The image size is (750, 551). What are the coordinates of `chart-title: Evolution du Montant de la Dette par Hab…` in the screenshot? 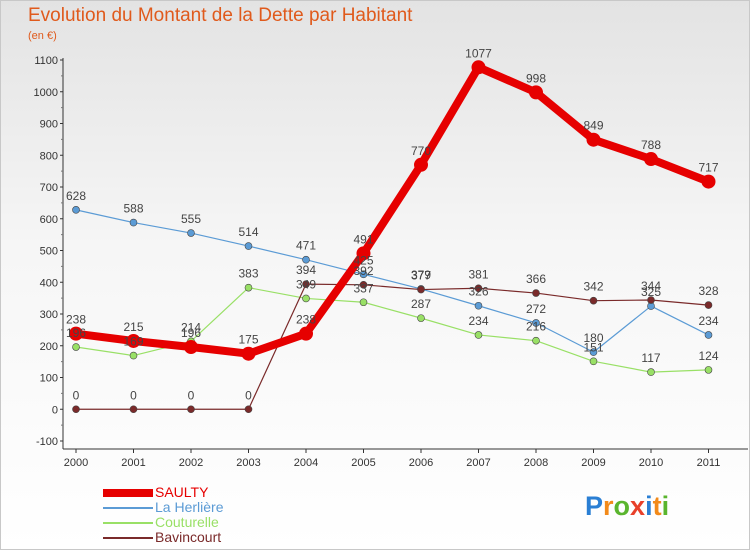 It's located at (220, 15).